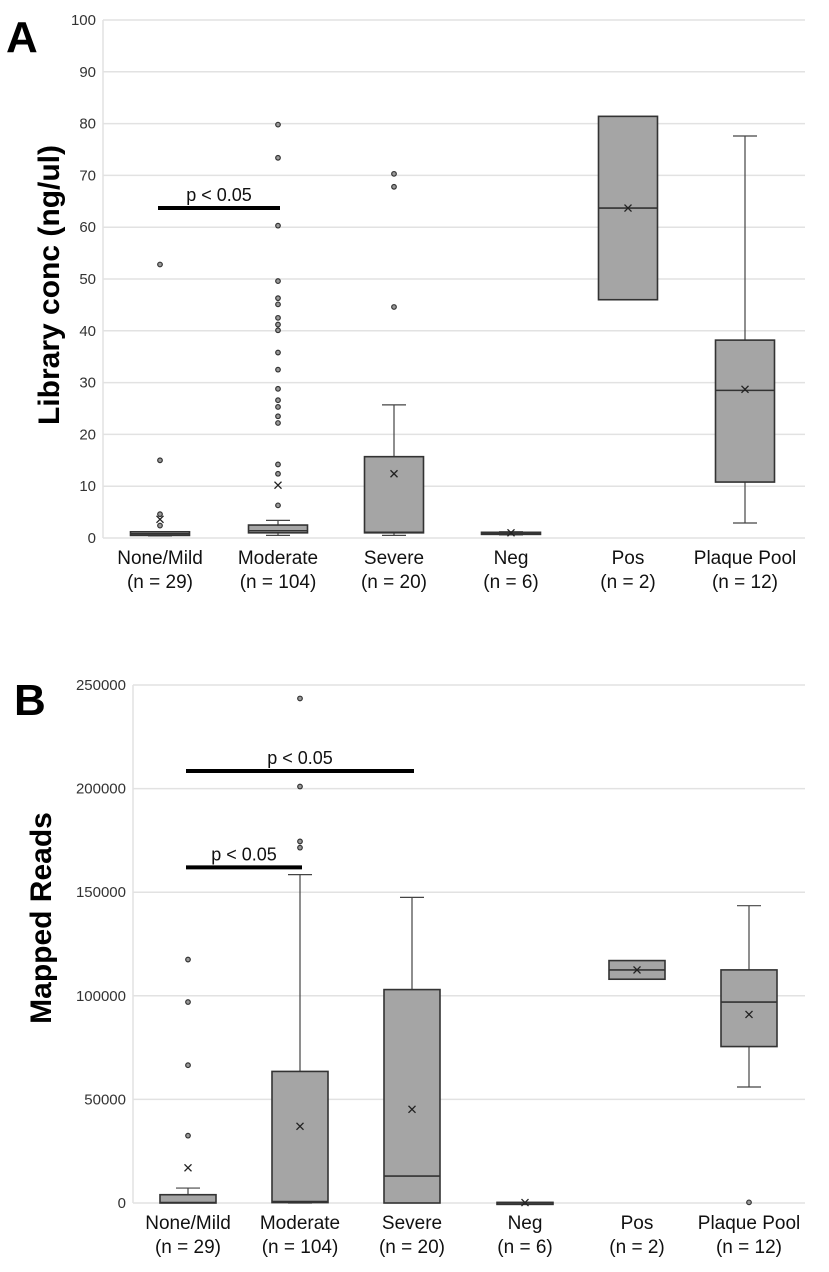  What do you see at coordinates (101, 685) in the screenshot?
I see `y-tick-label: 250000` at bounding box center [101, 685].